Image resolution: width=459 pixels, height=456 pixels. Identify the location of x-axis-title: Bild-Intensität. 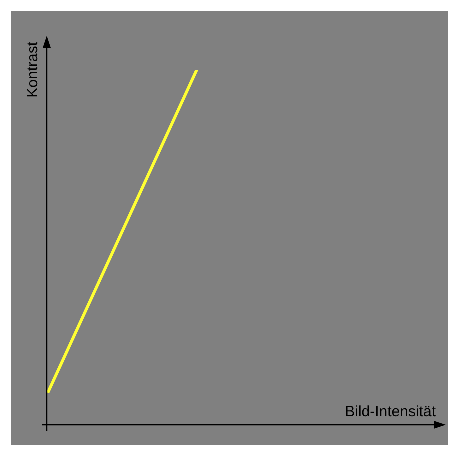
(391, 412).